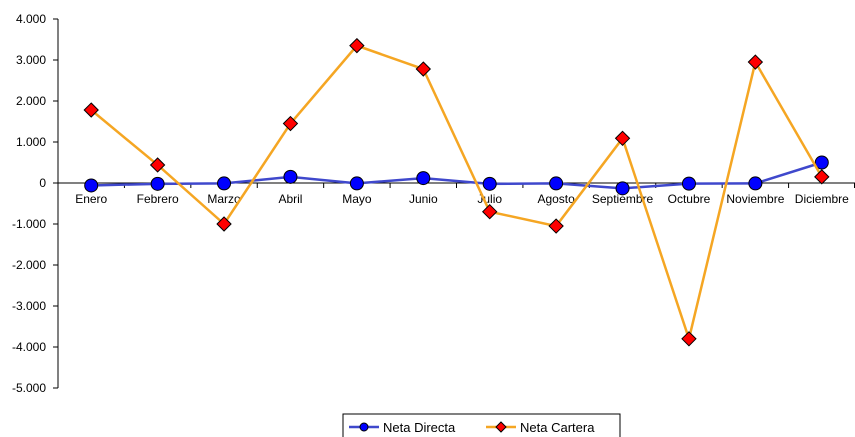  I want to click on x-tick-label: Diciembre, so click(822, 199).